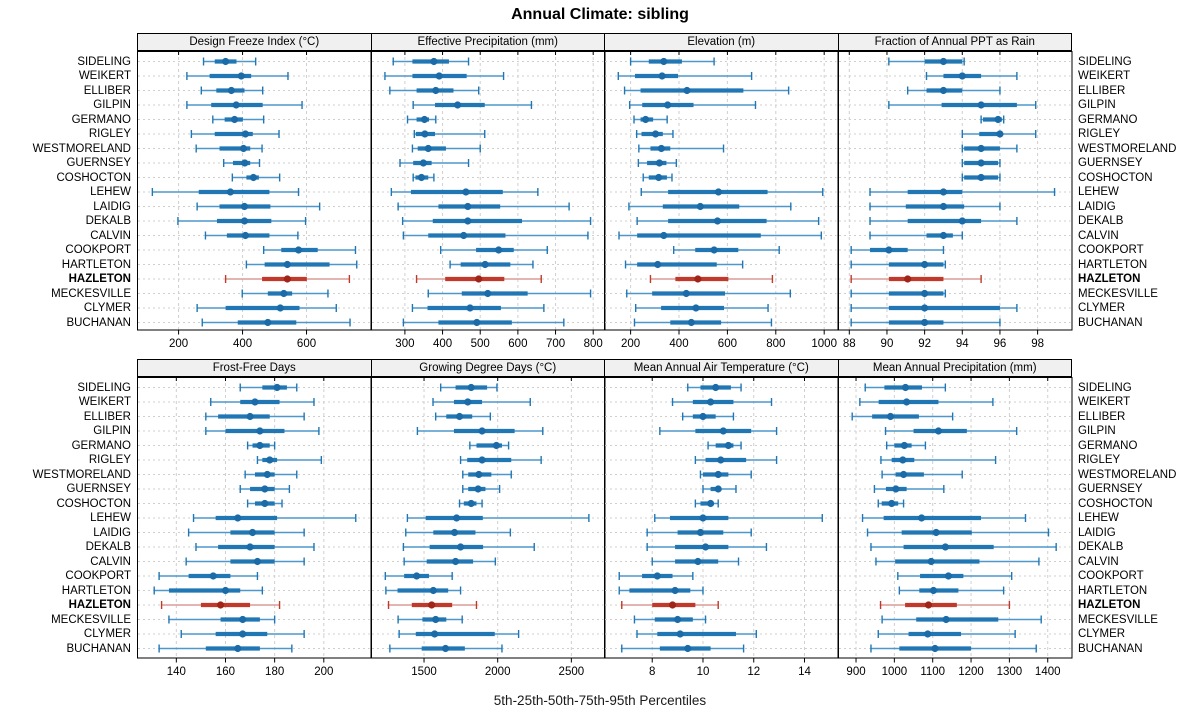  I want to click on station-label-left: ELLIBER, so click(107, 416).